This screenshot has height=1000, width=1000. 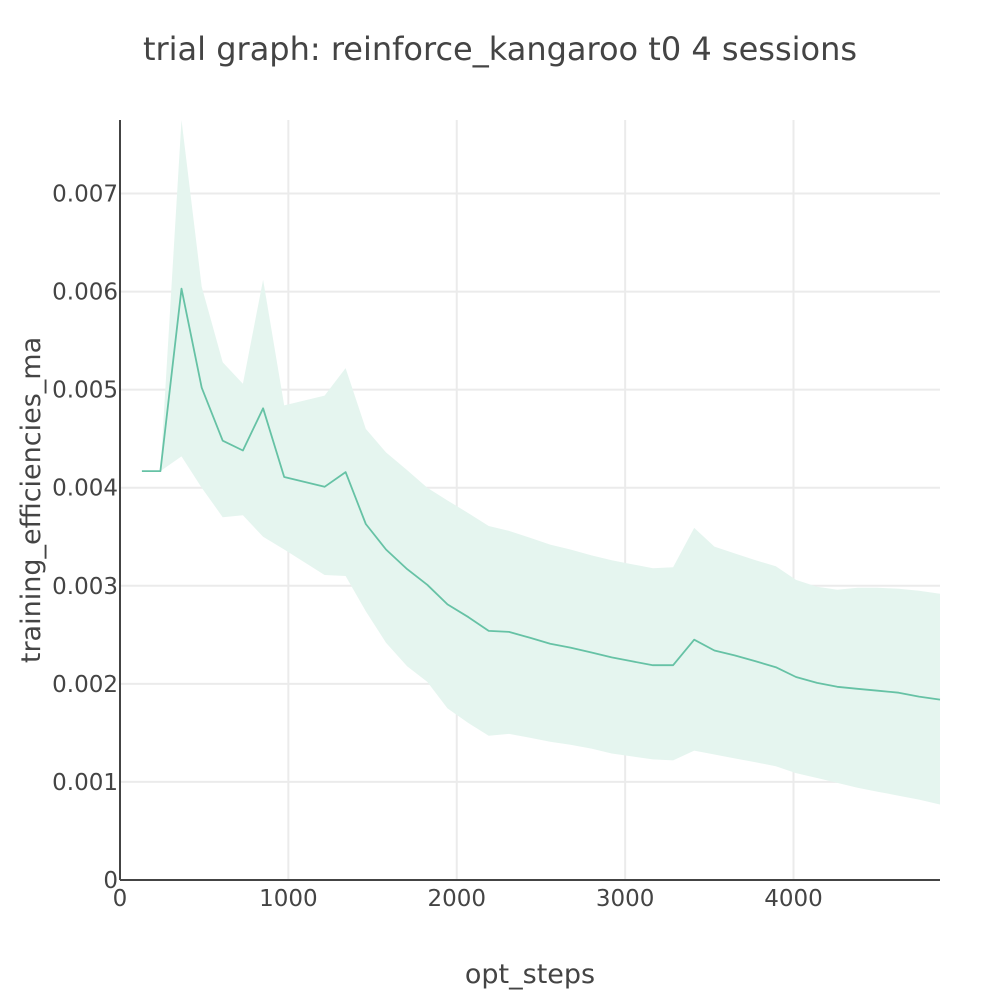 What do you see at coordinates (85, 587) in the screenshot?
I see `y-tick-label-3: 0.003` at bounding box center [85, 587].